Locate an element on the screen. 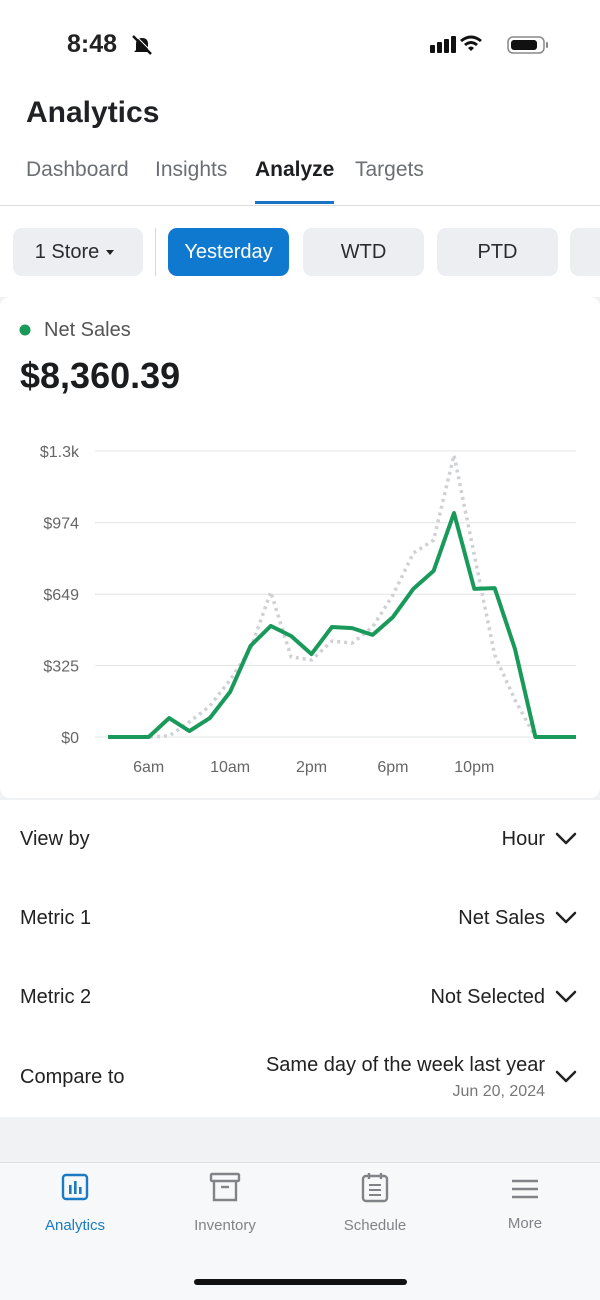 This screenshot has width=600, height=1300. bottom-nav: Analytics Inventory Schedule More is located at coordinates (300, 1231).